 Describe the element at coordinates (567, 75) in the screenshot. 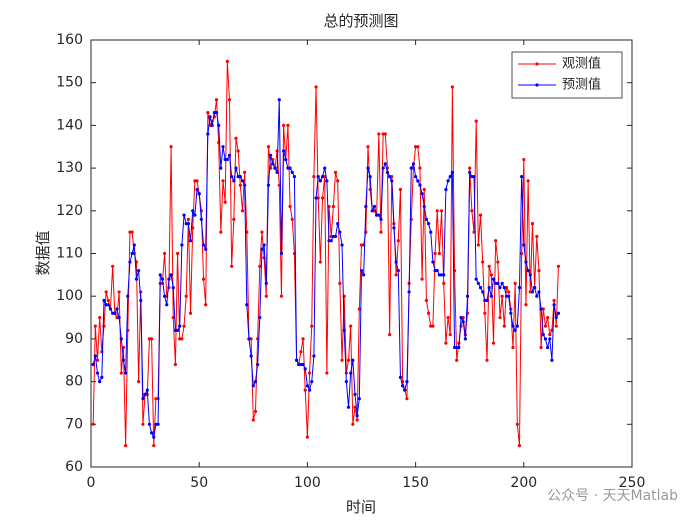

I see `legend-box` at that location.